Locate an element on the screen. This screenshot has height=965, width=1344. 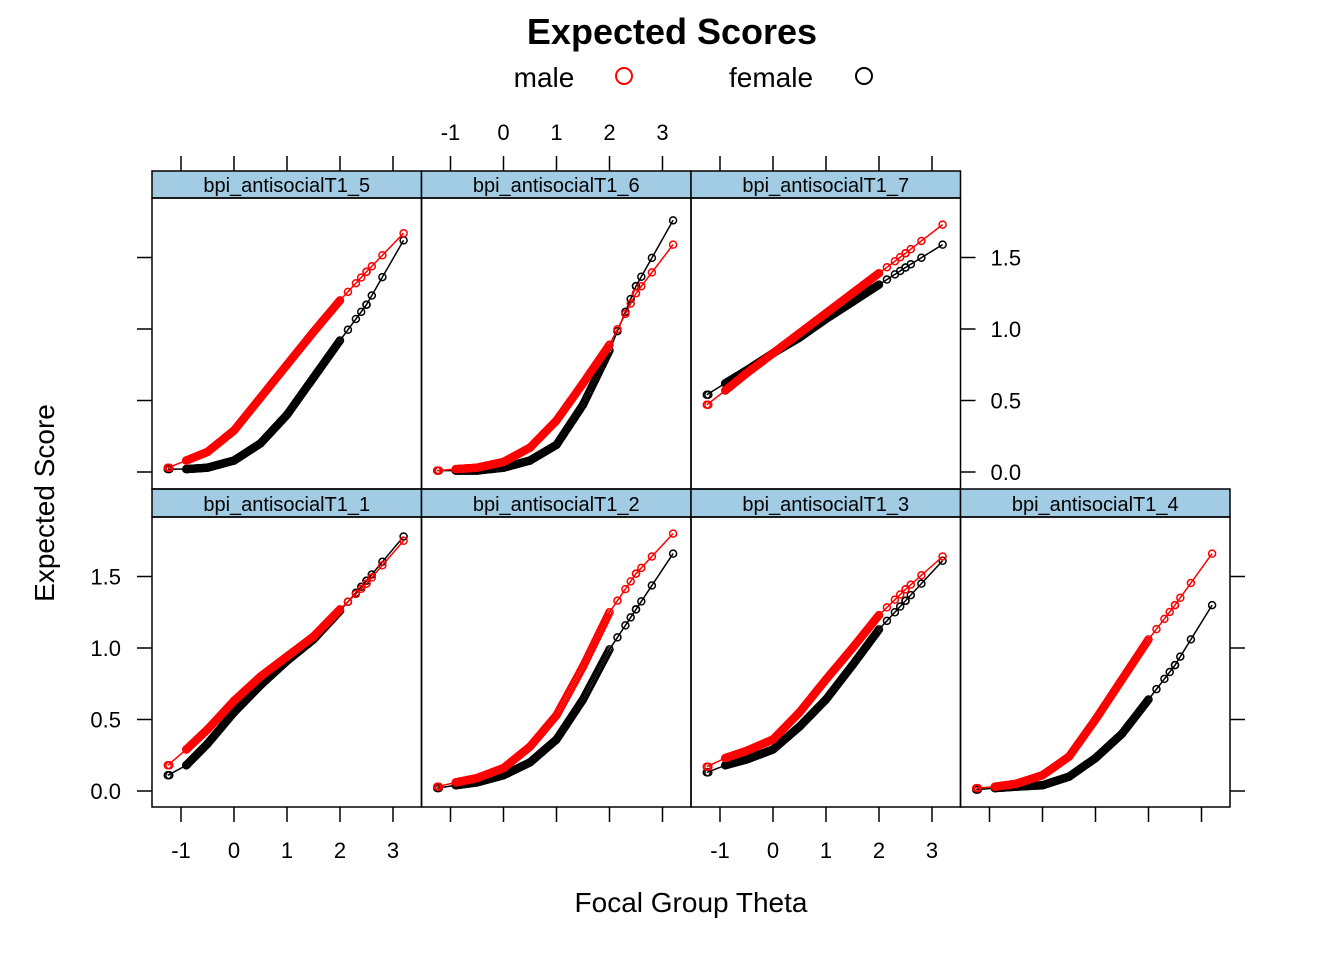
panel-bpi_antisocialT1_4: bpi_antisocialT1_4 is located at coordinates (1095, 648).